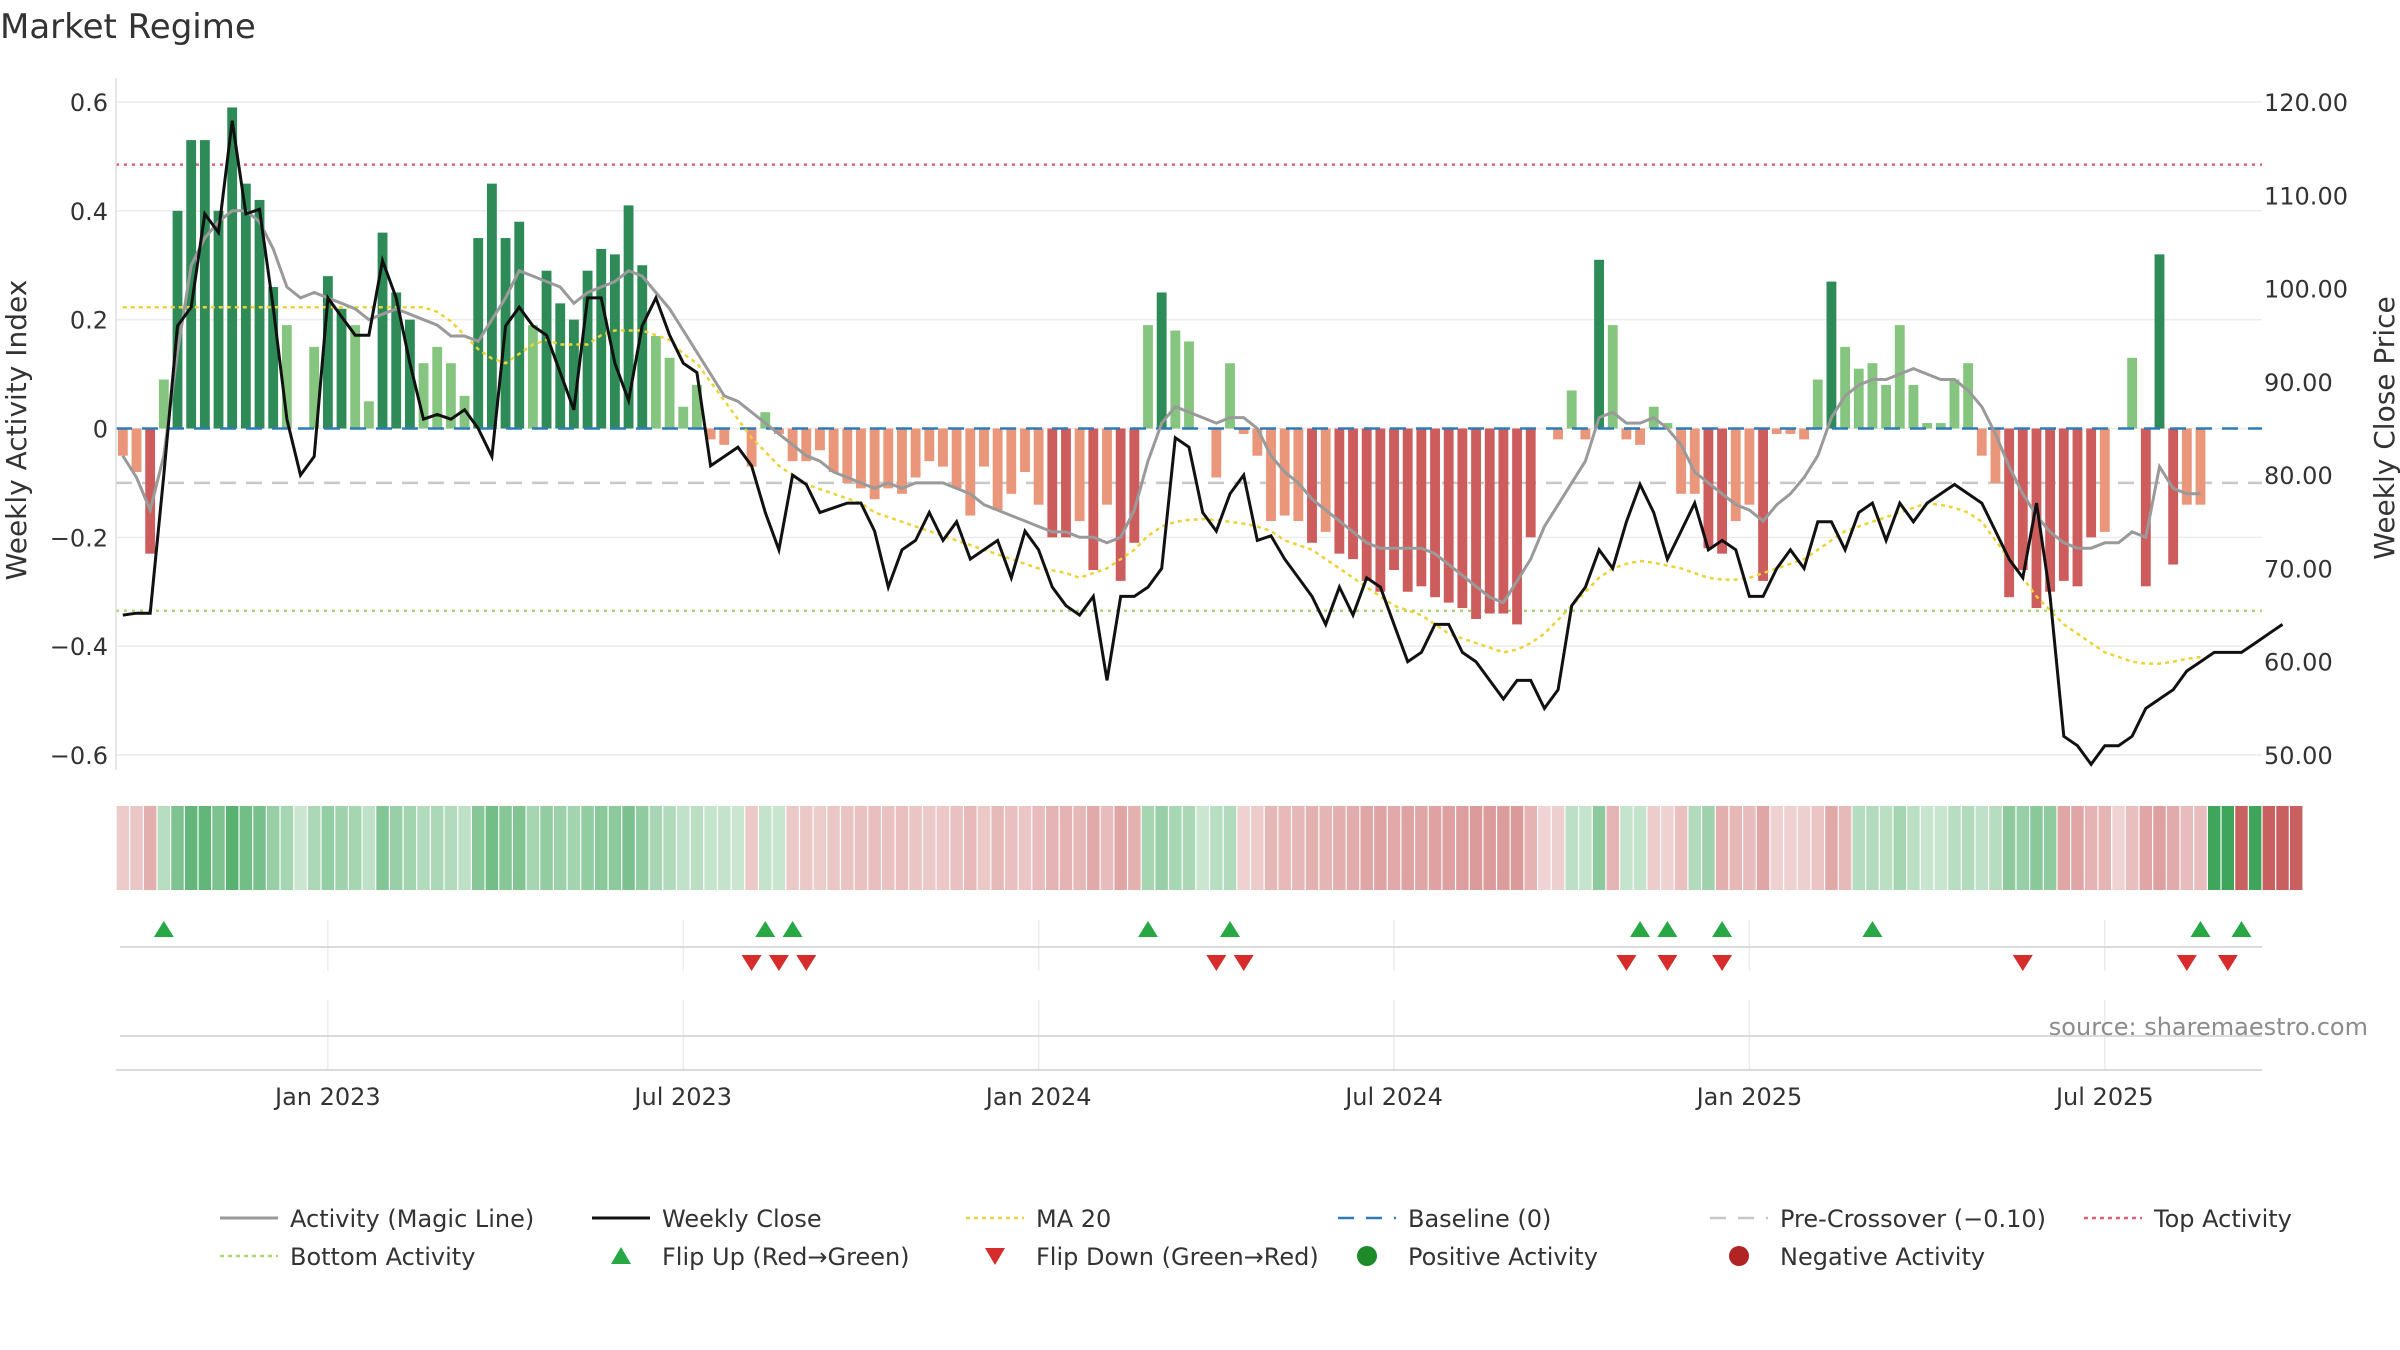 Image resolution: width=2400 pixels, height=1350 pixels. I want to click on legend-label: Bottom Activity, so click(382, 1257).